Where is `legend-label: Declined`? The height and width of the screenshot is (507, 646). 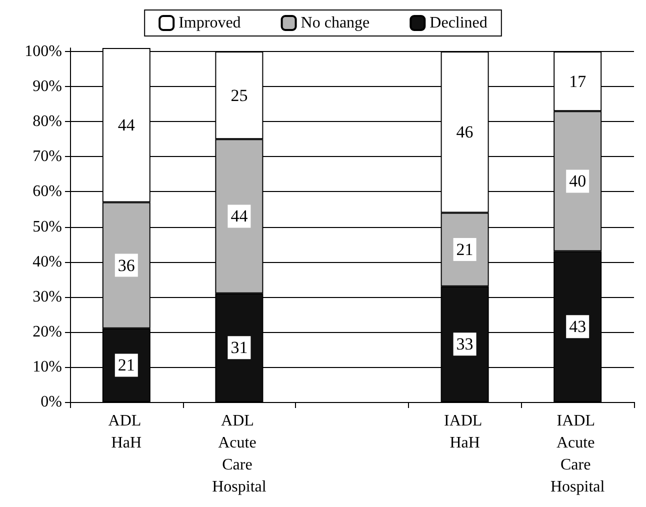 legend-label: Declined is located at coordinates (459, 23).